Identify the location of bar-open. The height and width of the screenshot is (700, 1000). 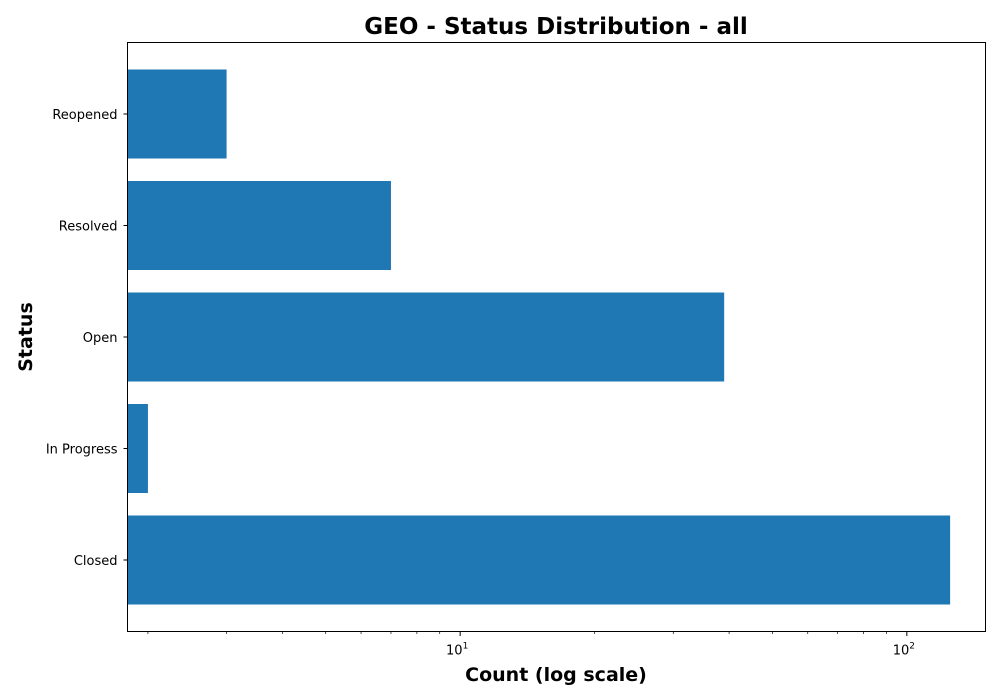
(426, 337).